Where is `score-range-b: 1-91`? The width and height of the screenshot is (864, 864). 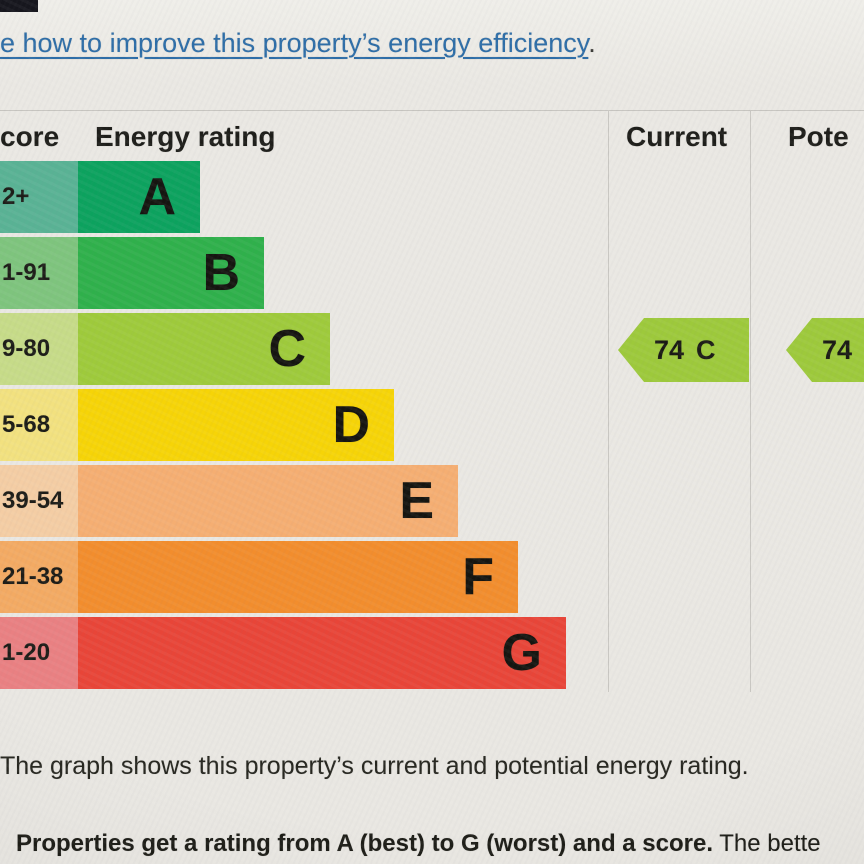 score-range-b: 1-91 is located at coordinates (39, 273).